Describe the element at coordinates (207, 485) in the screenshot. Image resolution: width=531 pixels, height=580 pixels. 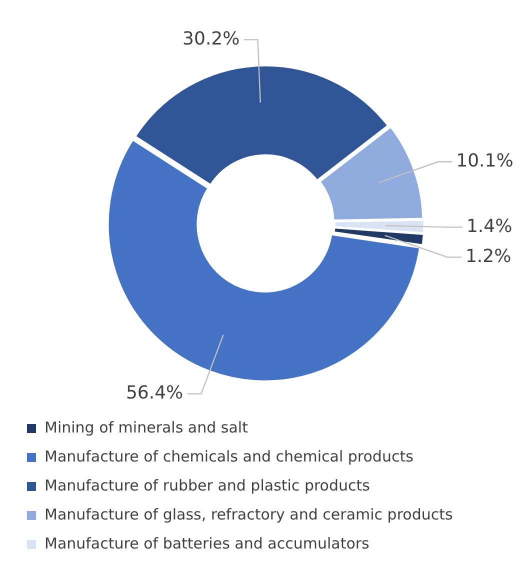
I see `legend-label: Manufacture of rubber and plastic products` at that location.